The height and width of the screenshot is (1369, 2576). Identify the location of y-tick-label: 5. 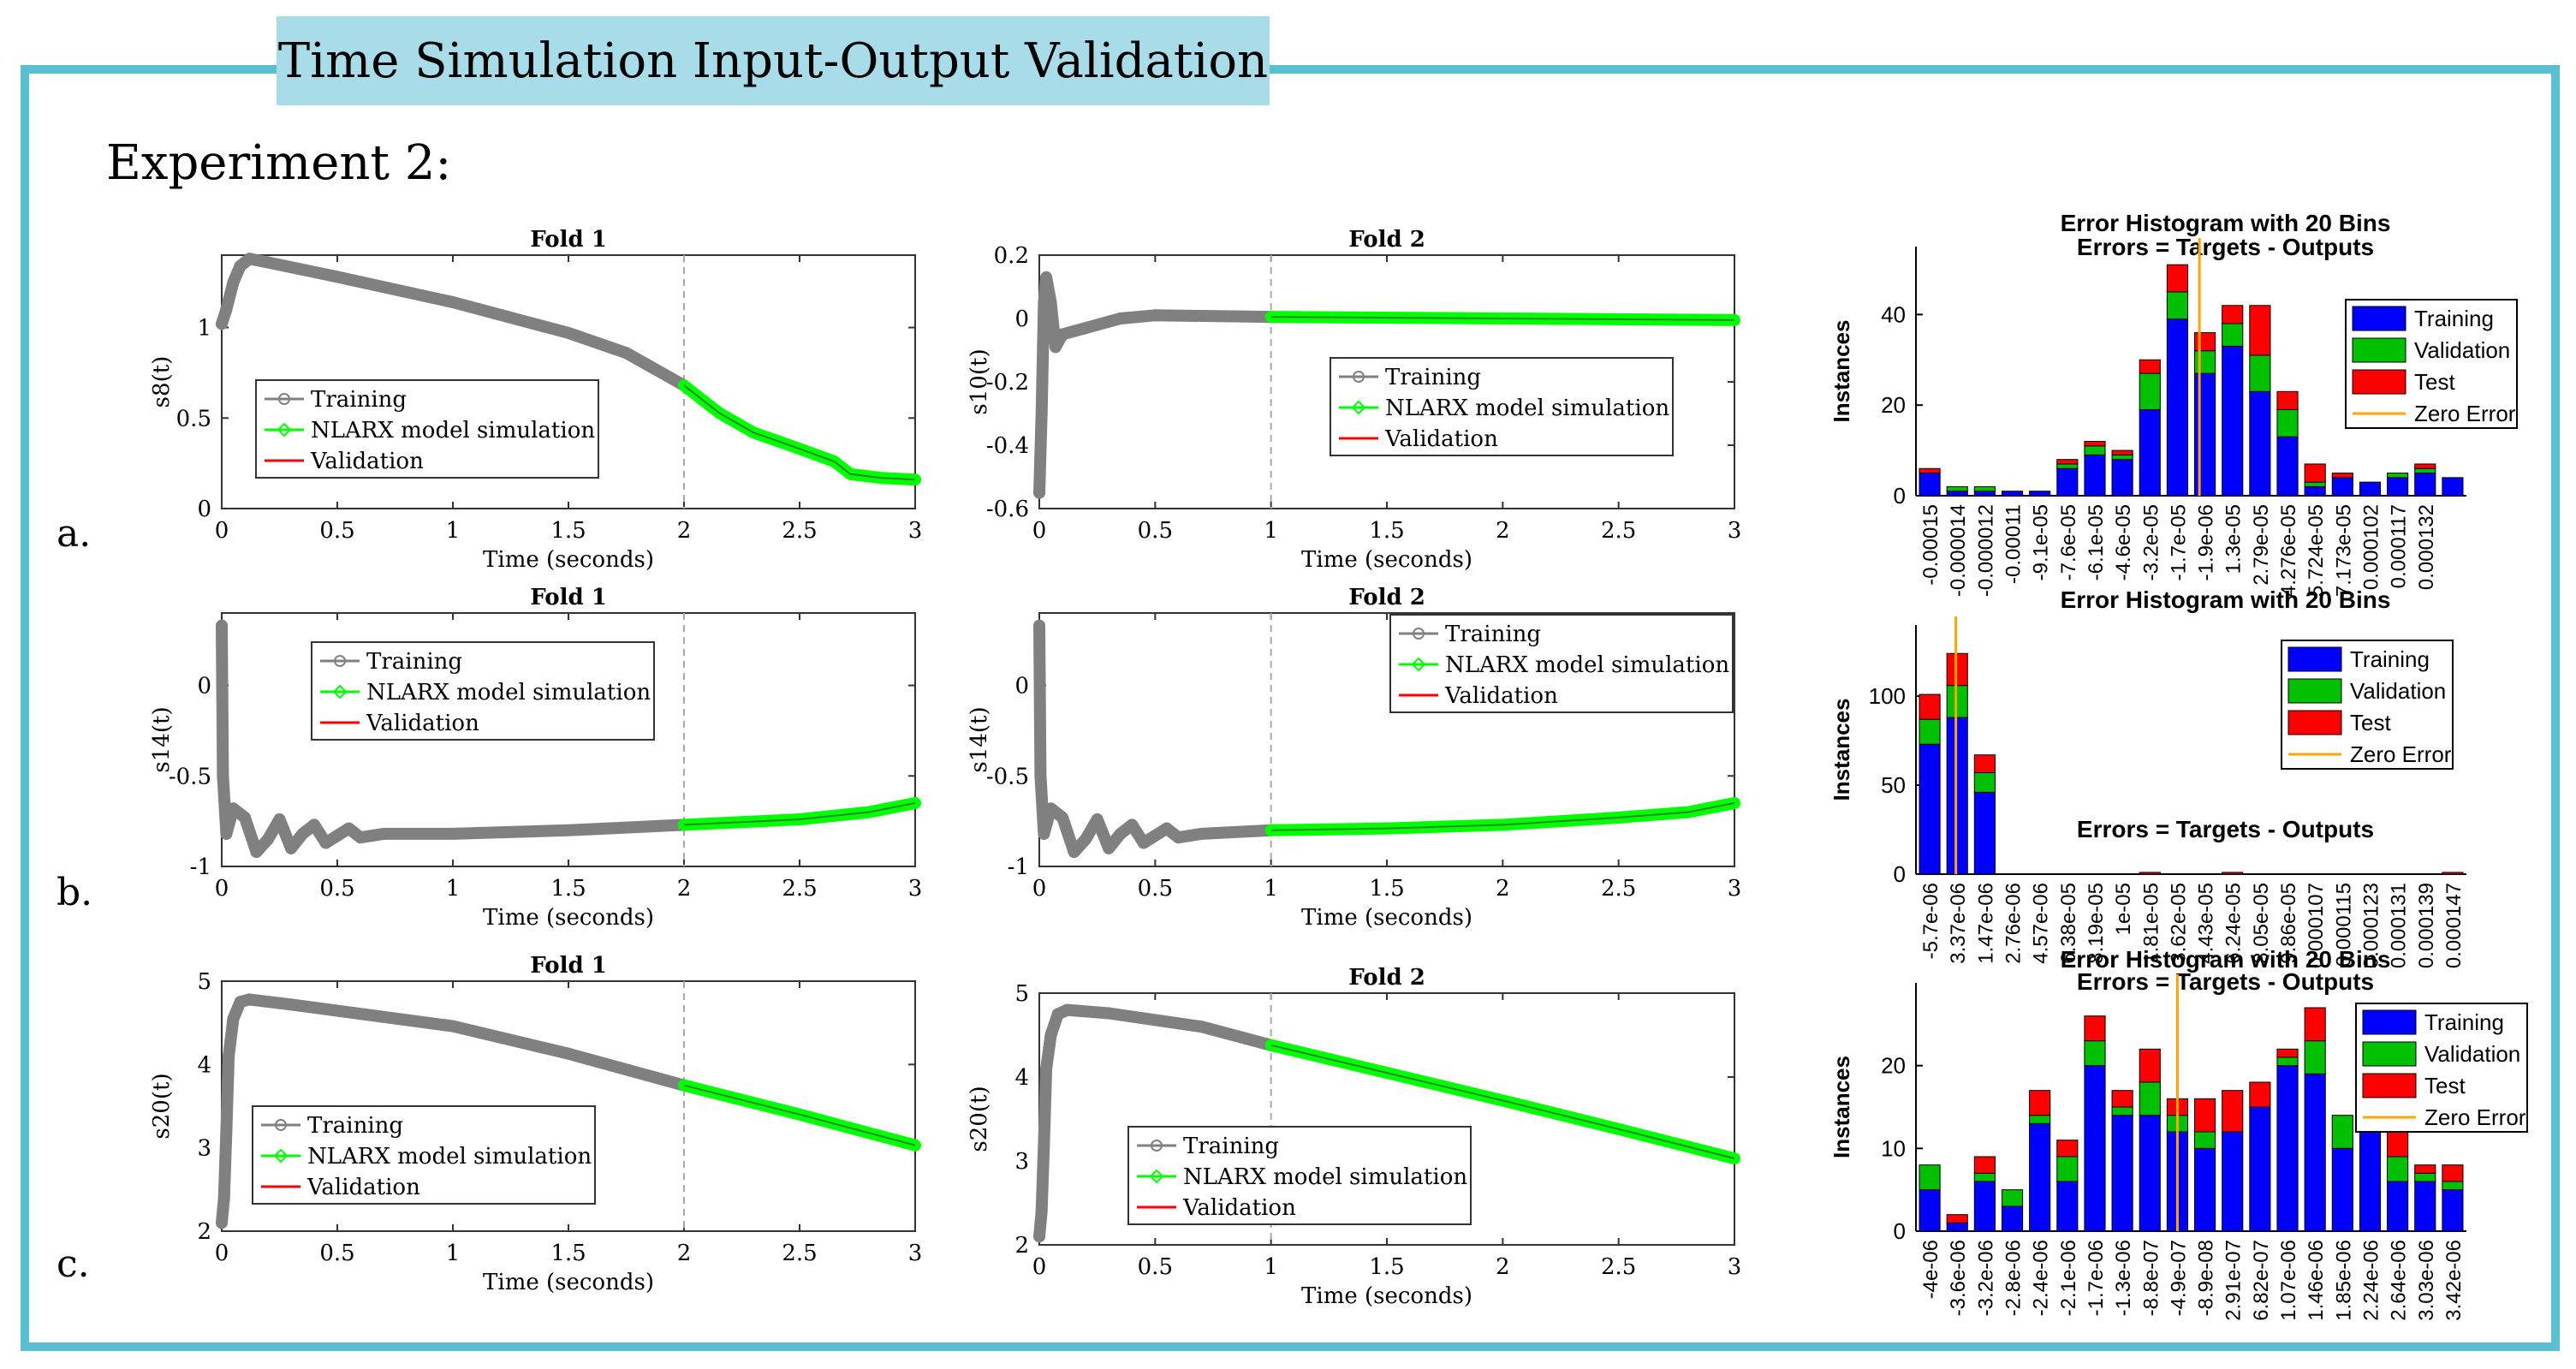
(1022, 994).